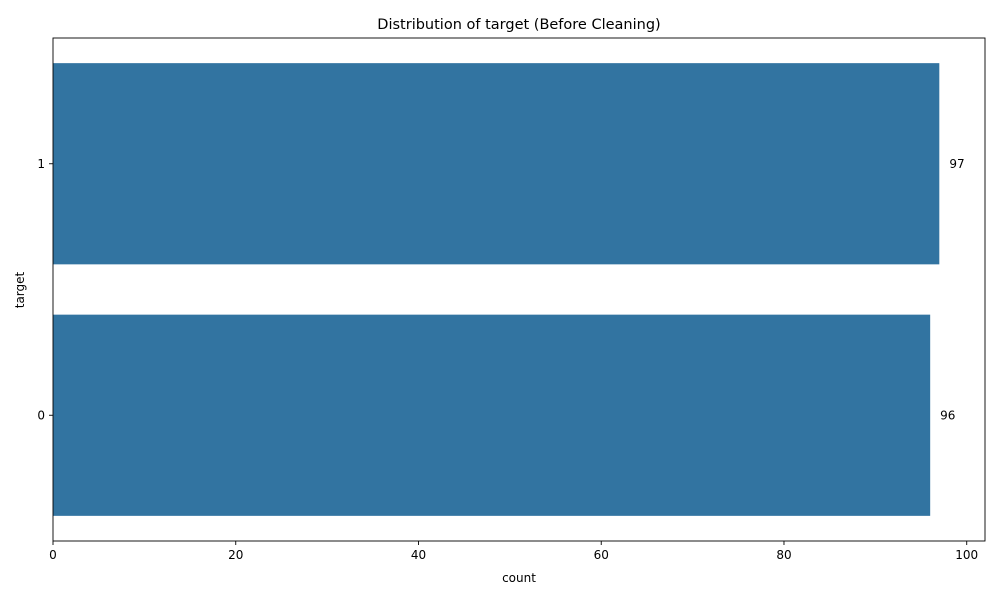 This screenshot has width=1000, height=600. I want to click on x-tick-label-100: 100, so click(966, 555).